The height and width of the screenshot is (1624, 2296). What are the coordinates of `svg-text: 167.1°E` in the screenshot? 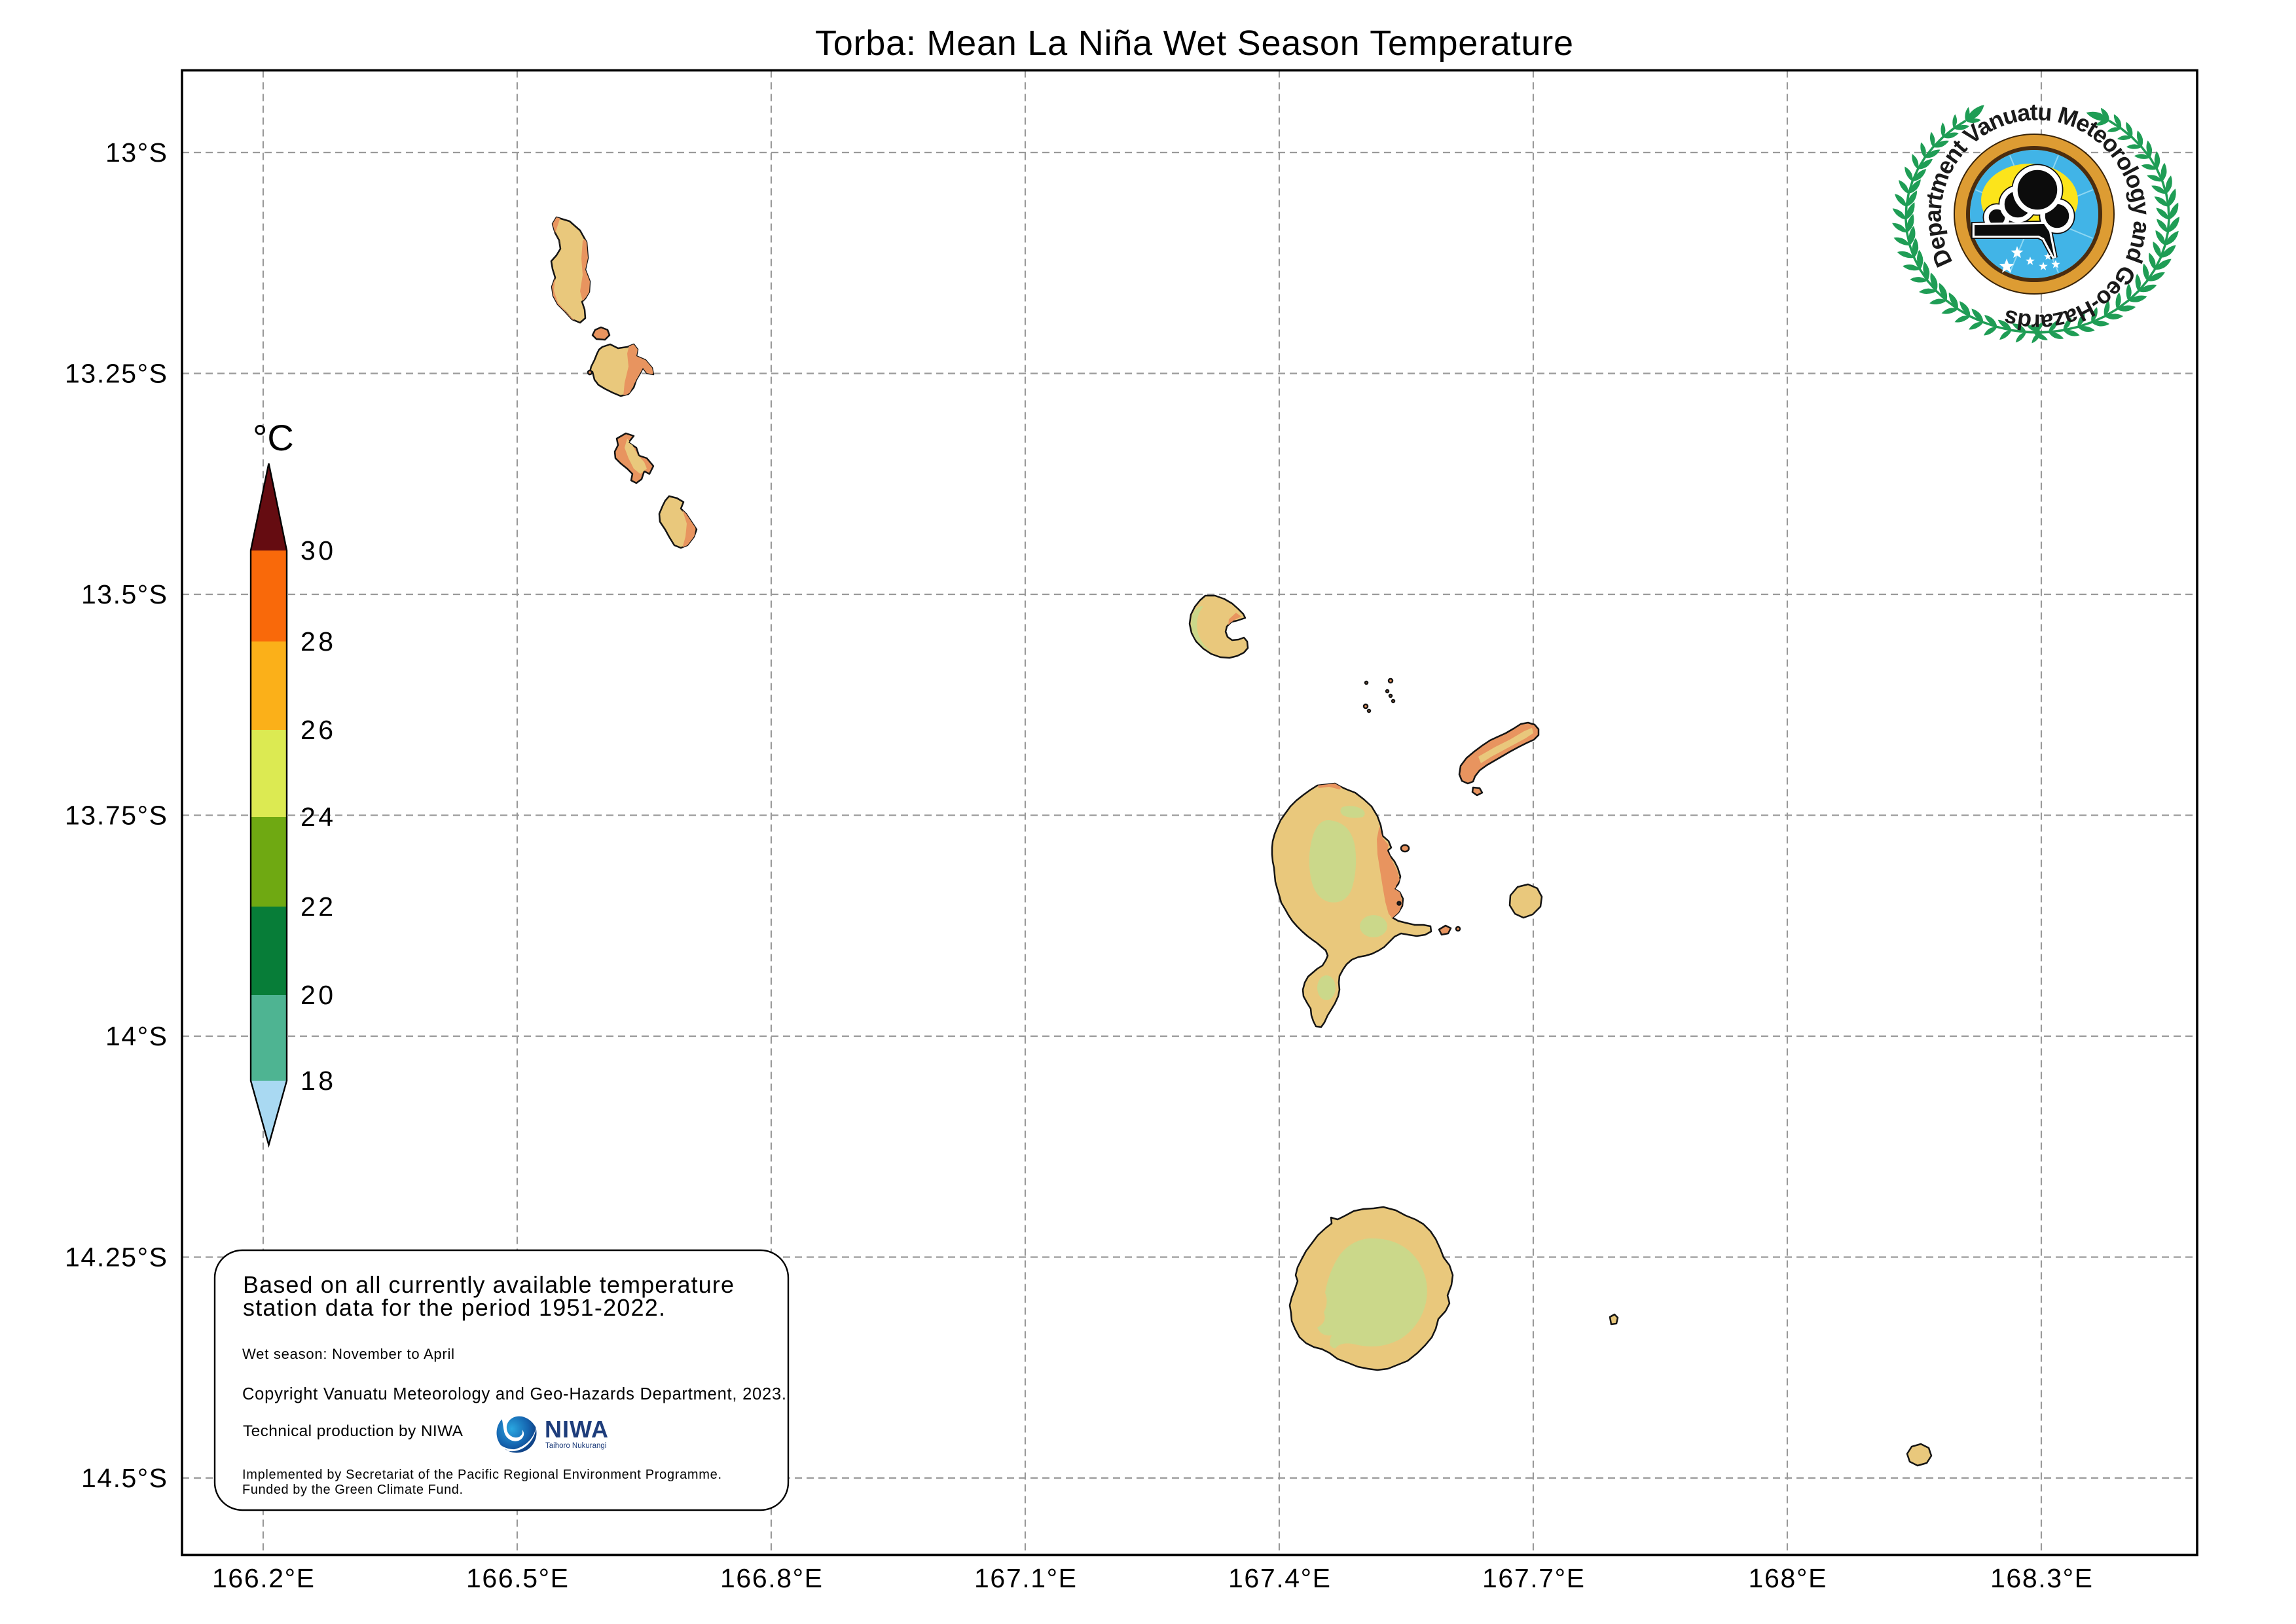 It's located at (1025, 1578).